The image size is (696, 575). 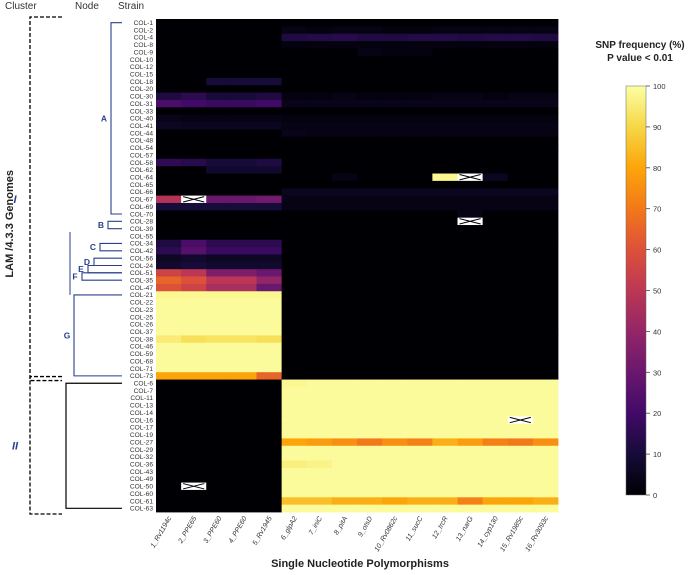 What do you see at coordinates (144, 38) in the screenshot?
I see `row-label: COL-4` at bounding box center [144, 38].